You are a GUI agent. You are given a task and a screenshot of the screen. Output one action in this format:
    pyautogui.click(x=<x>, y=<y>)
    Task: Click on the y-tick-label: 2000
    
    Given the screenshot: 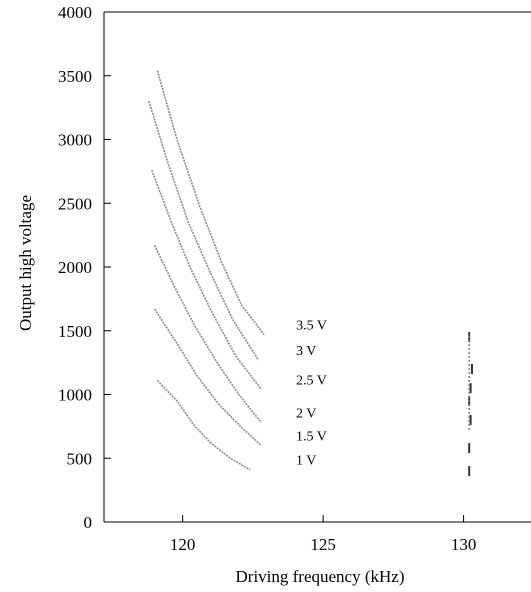 What is the action you would take?
    pyautogui.click(x=75, y=267)
    